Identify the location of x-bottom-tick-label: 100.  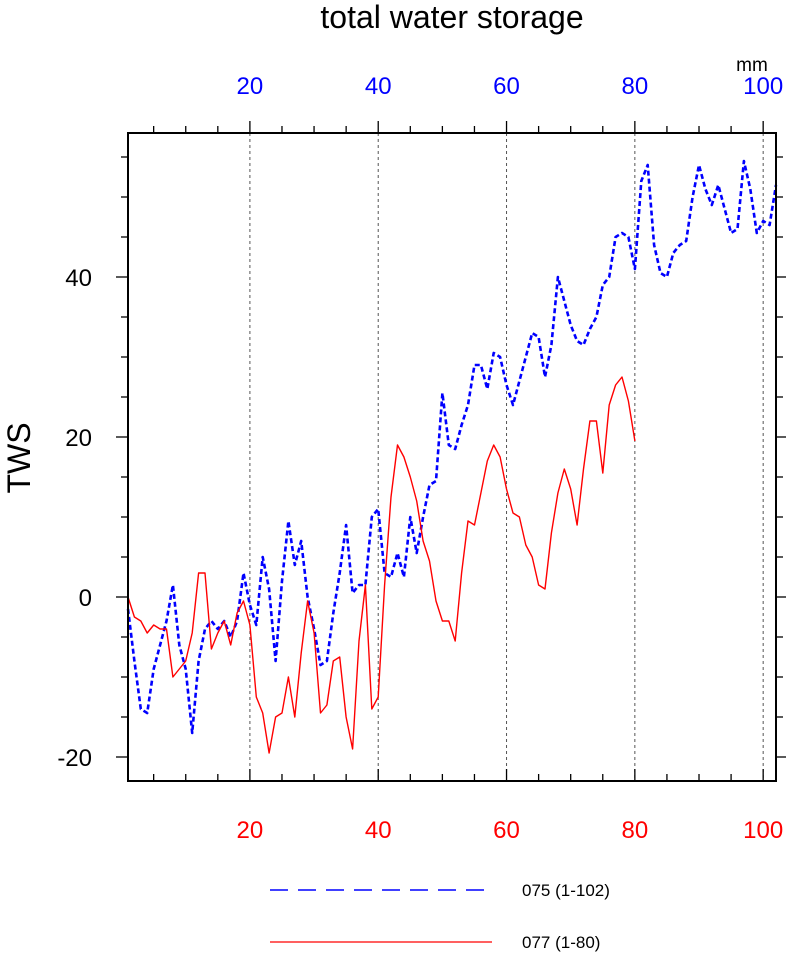
(763, 830).